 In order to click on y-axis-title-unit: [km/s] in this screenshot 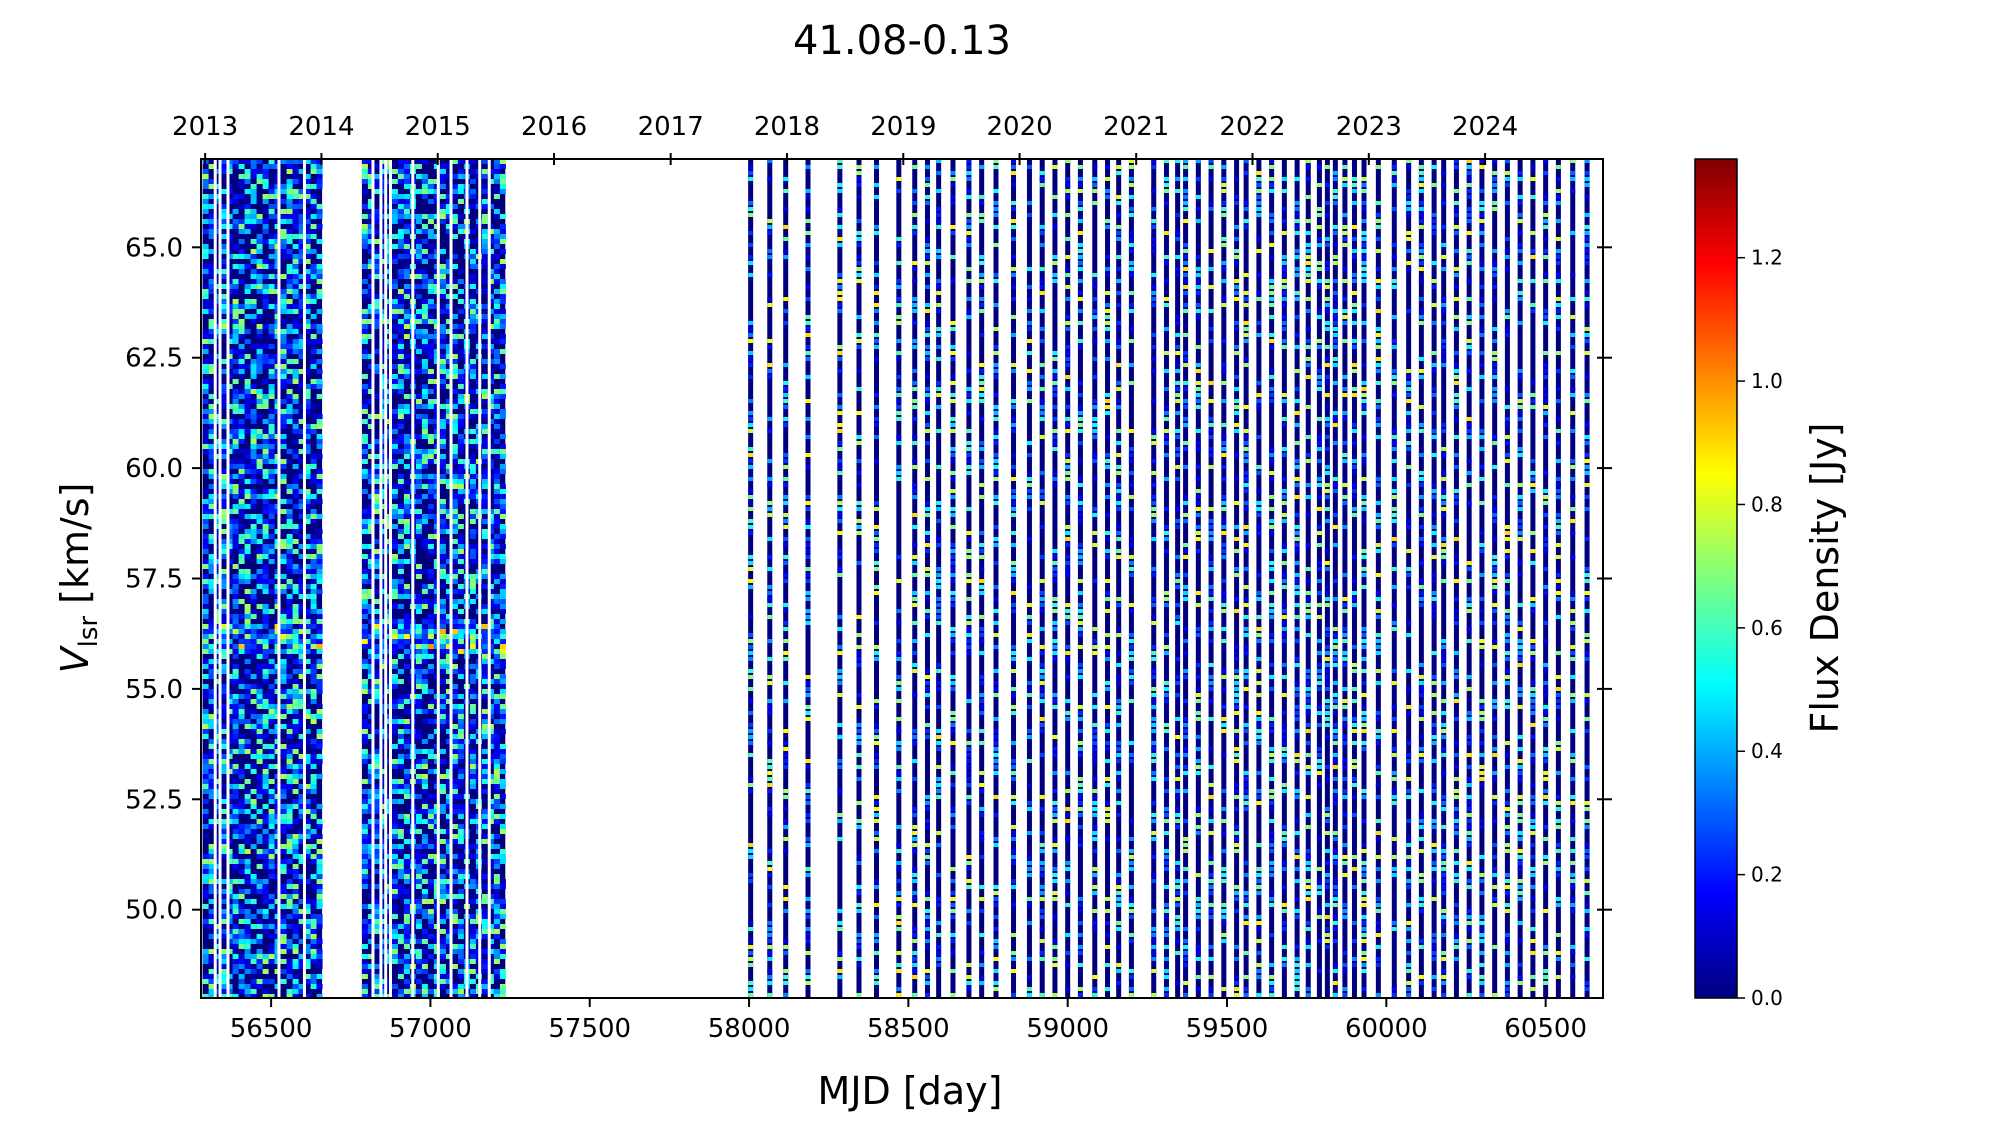, I will do `click(75, 549)`.